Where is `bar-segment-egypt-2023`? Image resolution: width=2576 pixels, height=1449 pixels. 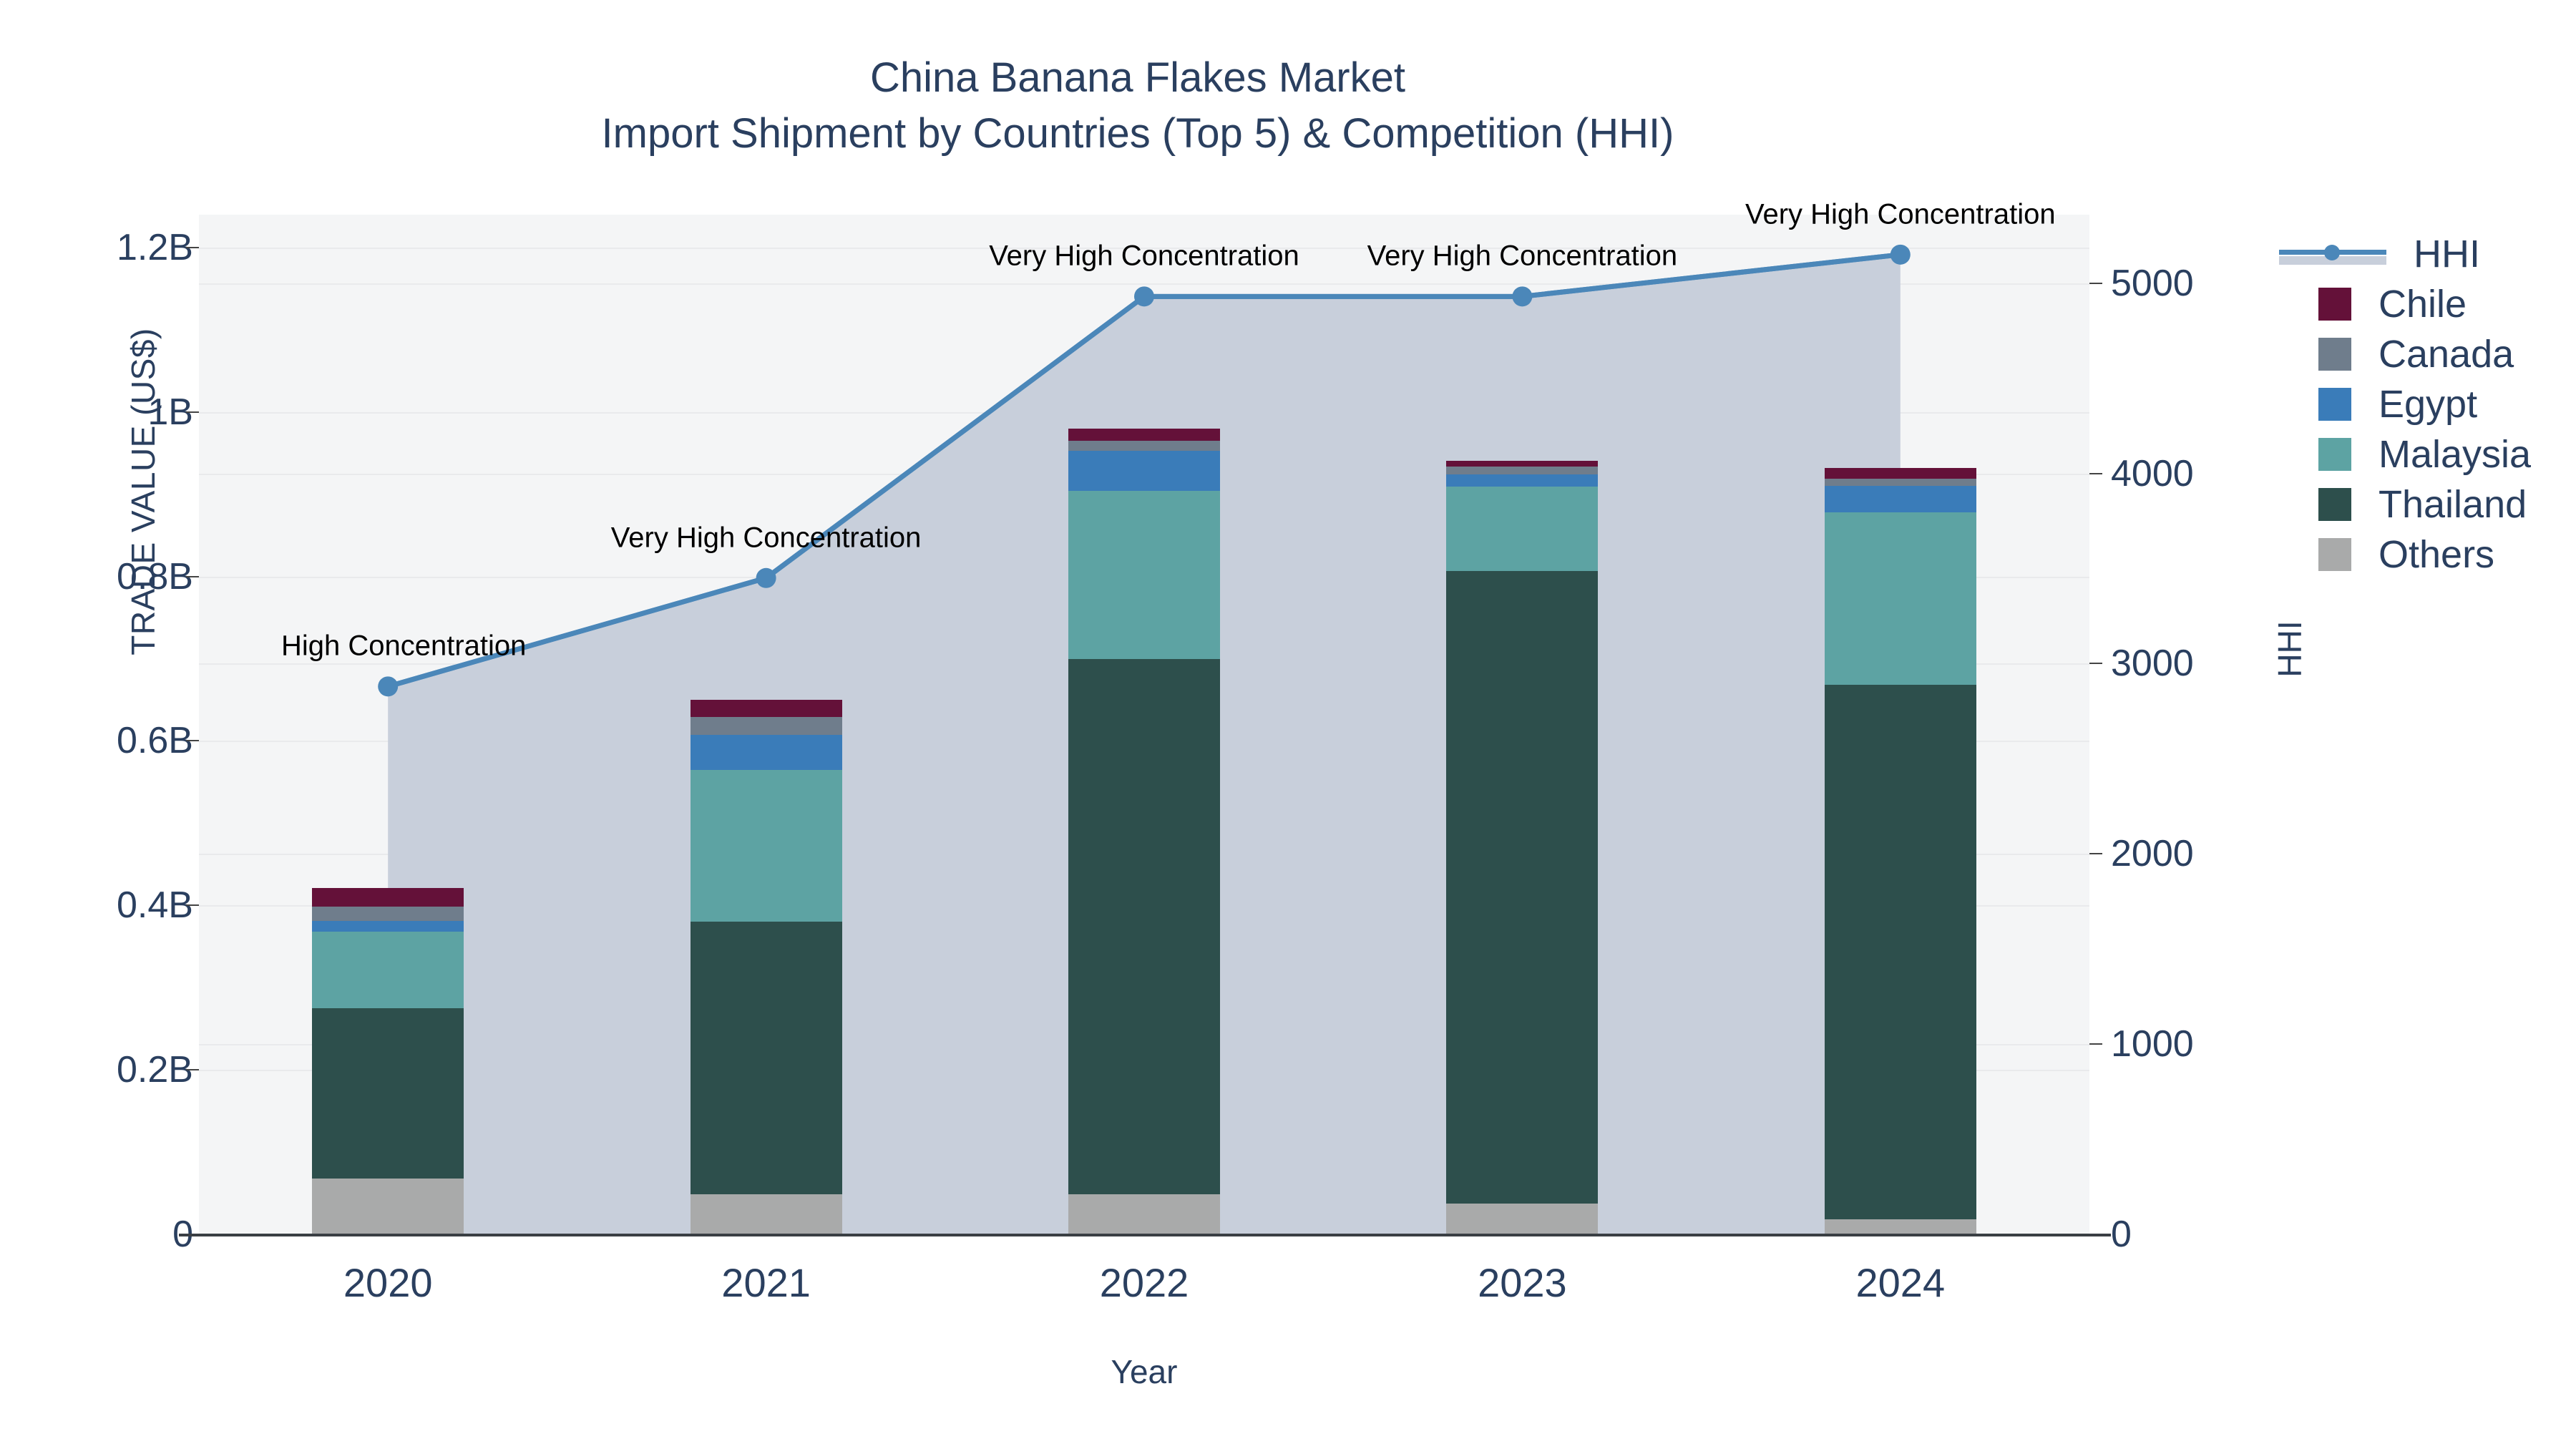
bar-segment-egypt-2023 is located at coordinates (1522, 480).